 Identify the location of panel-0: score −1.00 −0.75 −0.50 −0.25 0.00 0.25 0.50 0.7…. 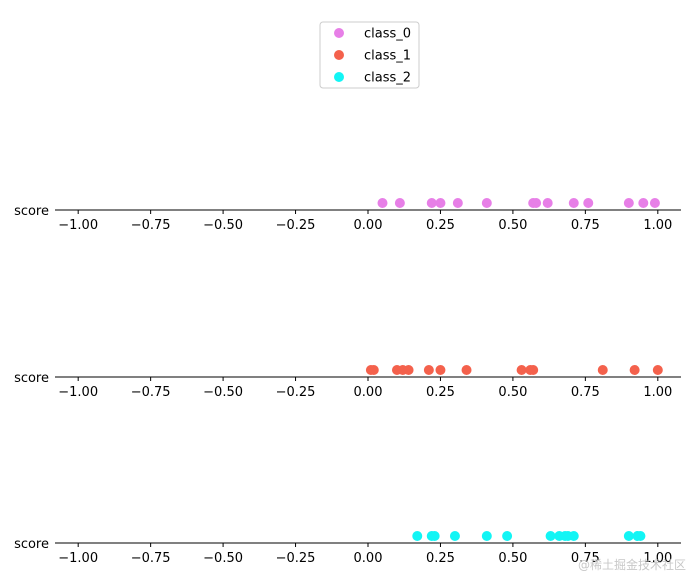
(347, 215).